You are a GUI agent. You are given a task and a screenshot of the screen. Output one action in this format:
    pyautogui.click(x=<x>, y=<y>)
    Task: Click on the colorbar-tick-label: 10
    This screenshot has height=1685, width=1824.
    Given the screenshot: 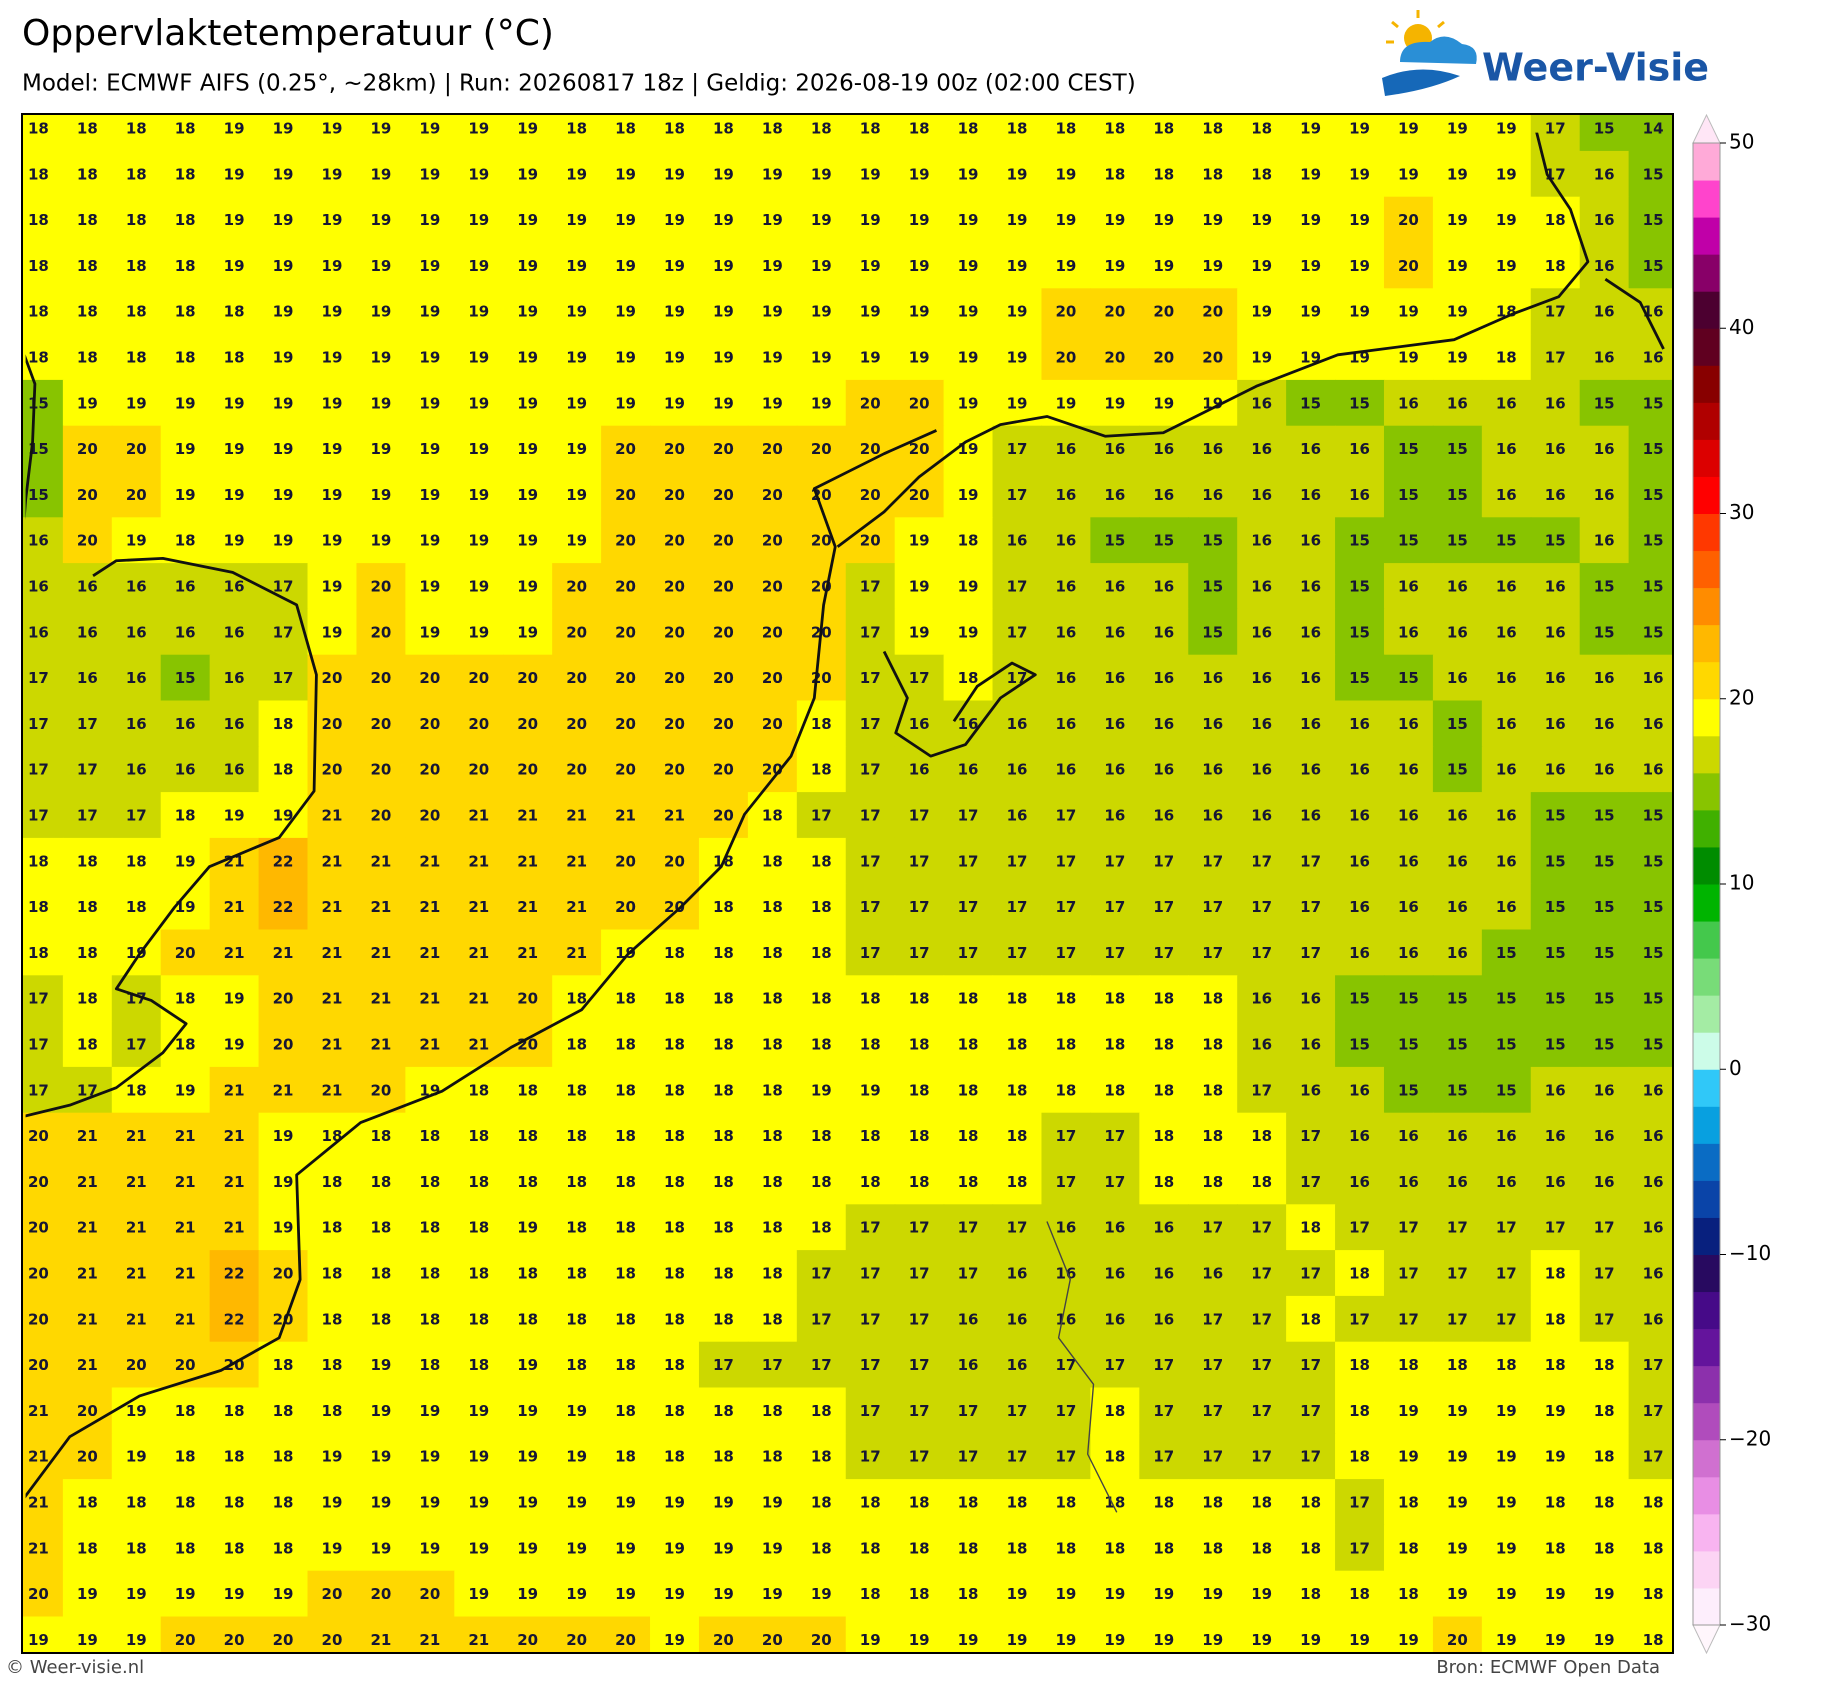 What is the action you would take?
    pyautogui.click(x=1741, y=883)
    